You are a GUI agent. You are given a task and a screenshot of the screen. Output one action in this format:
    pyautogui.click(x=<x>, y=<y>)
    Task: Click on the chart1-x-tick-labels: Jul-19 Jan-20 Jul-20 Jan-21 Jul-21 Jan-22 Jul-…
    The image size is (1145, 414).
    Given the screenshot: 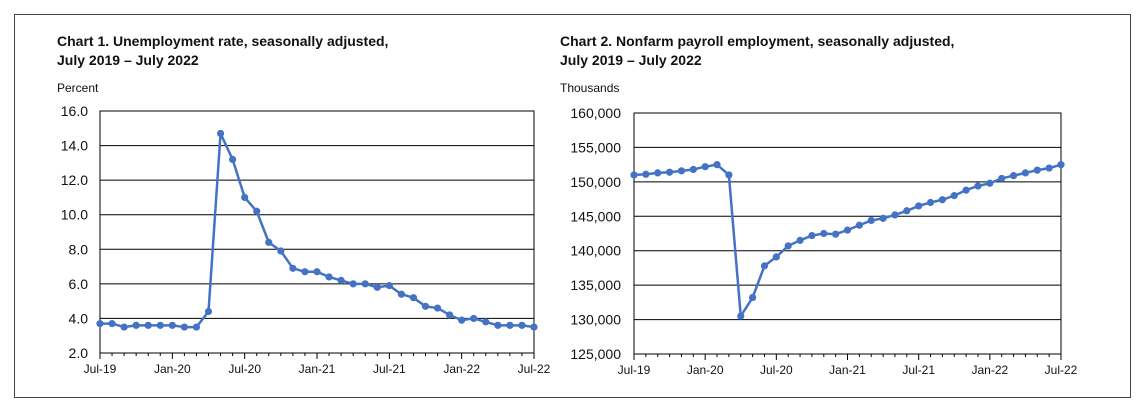 What is the action you would take?
    pyautogui.click(x=317, y=364)
    